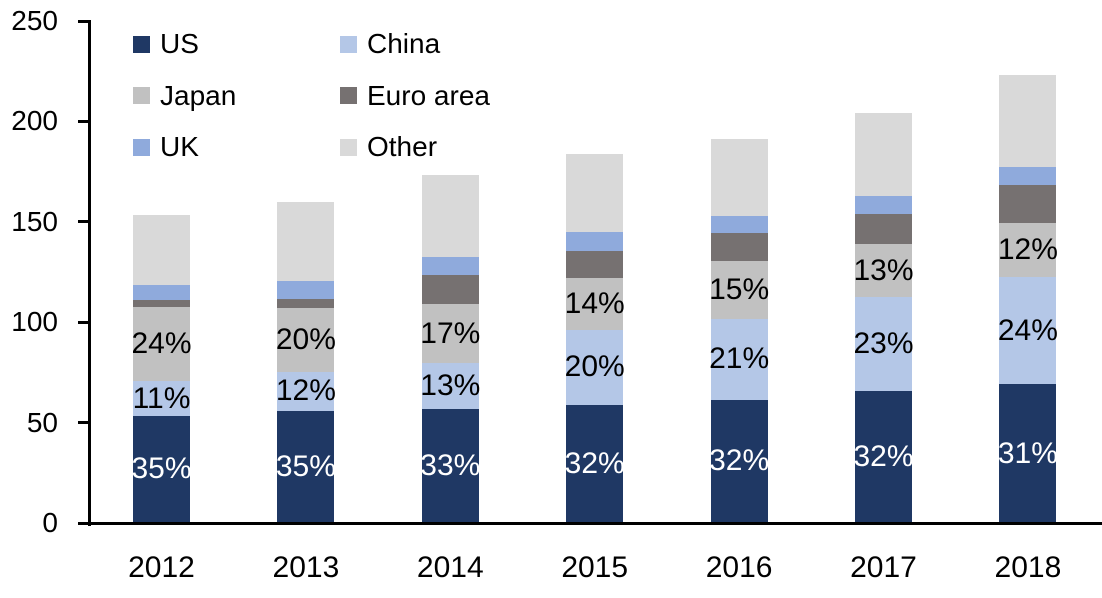 The width and height of the screenshot is (1102, 598). What do you see at coordinates (179, 146) in the screenshot?
I see `legend-label: UK` at bounding box center [179, 146].